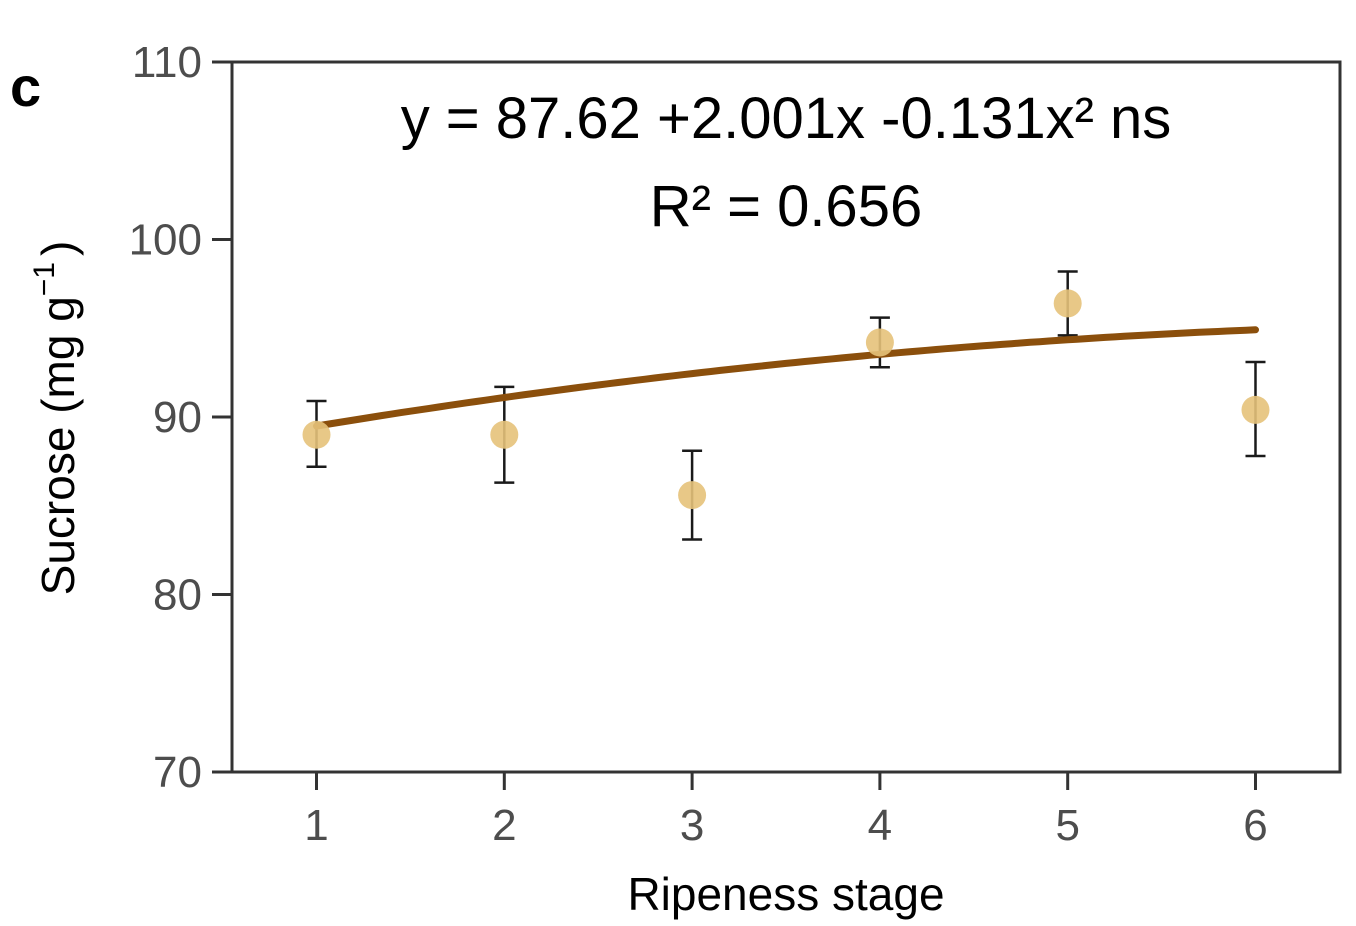  I want to click on panel-label: c, so click(25, 86).